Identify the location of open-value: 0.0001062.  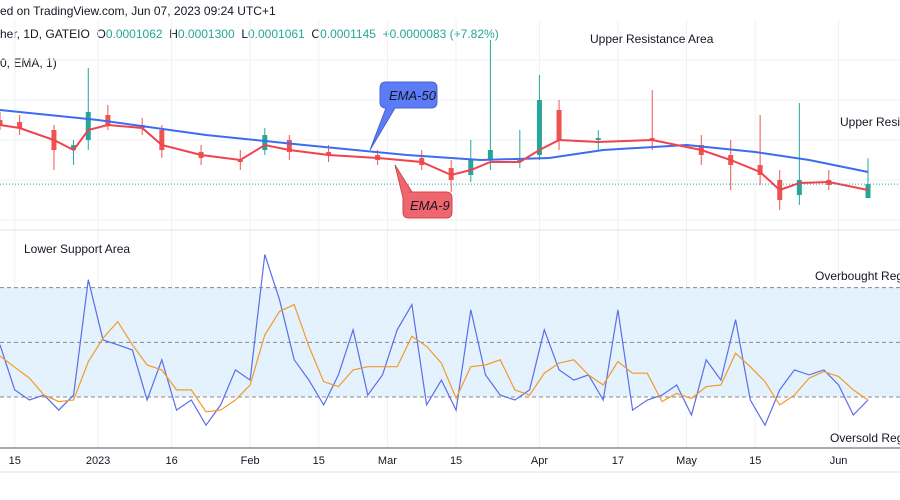
(134, 34).